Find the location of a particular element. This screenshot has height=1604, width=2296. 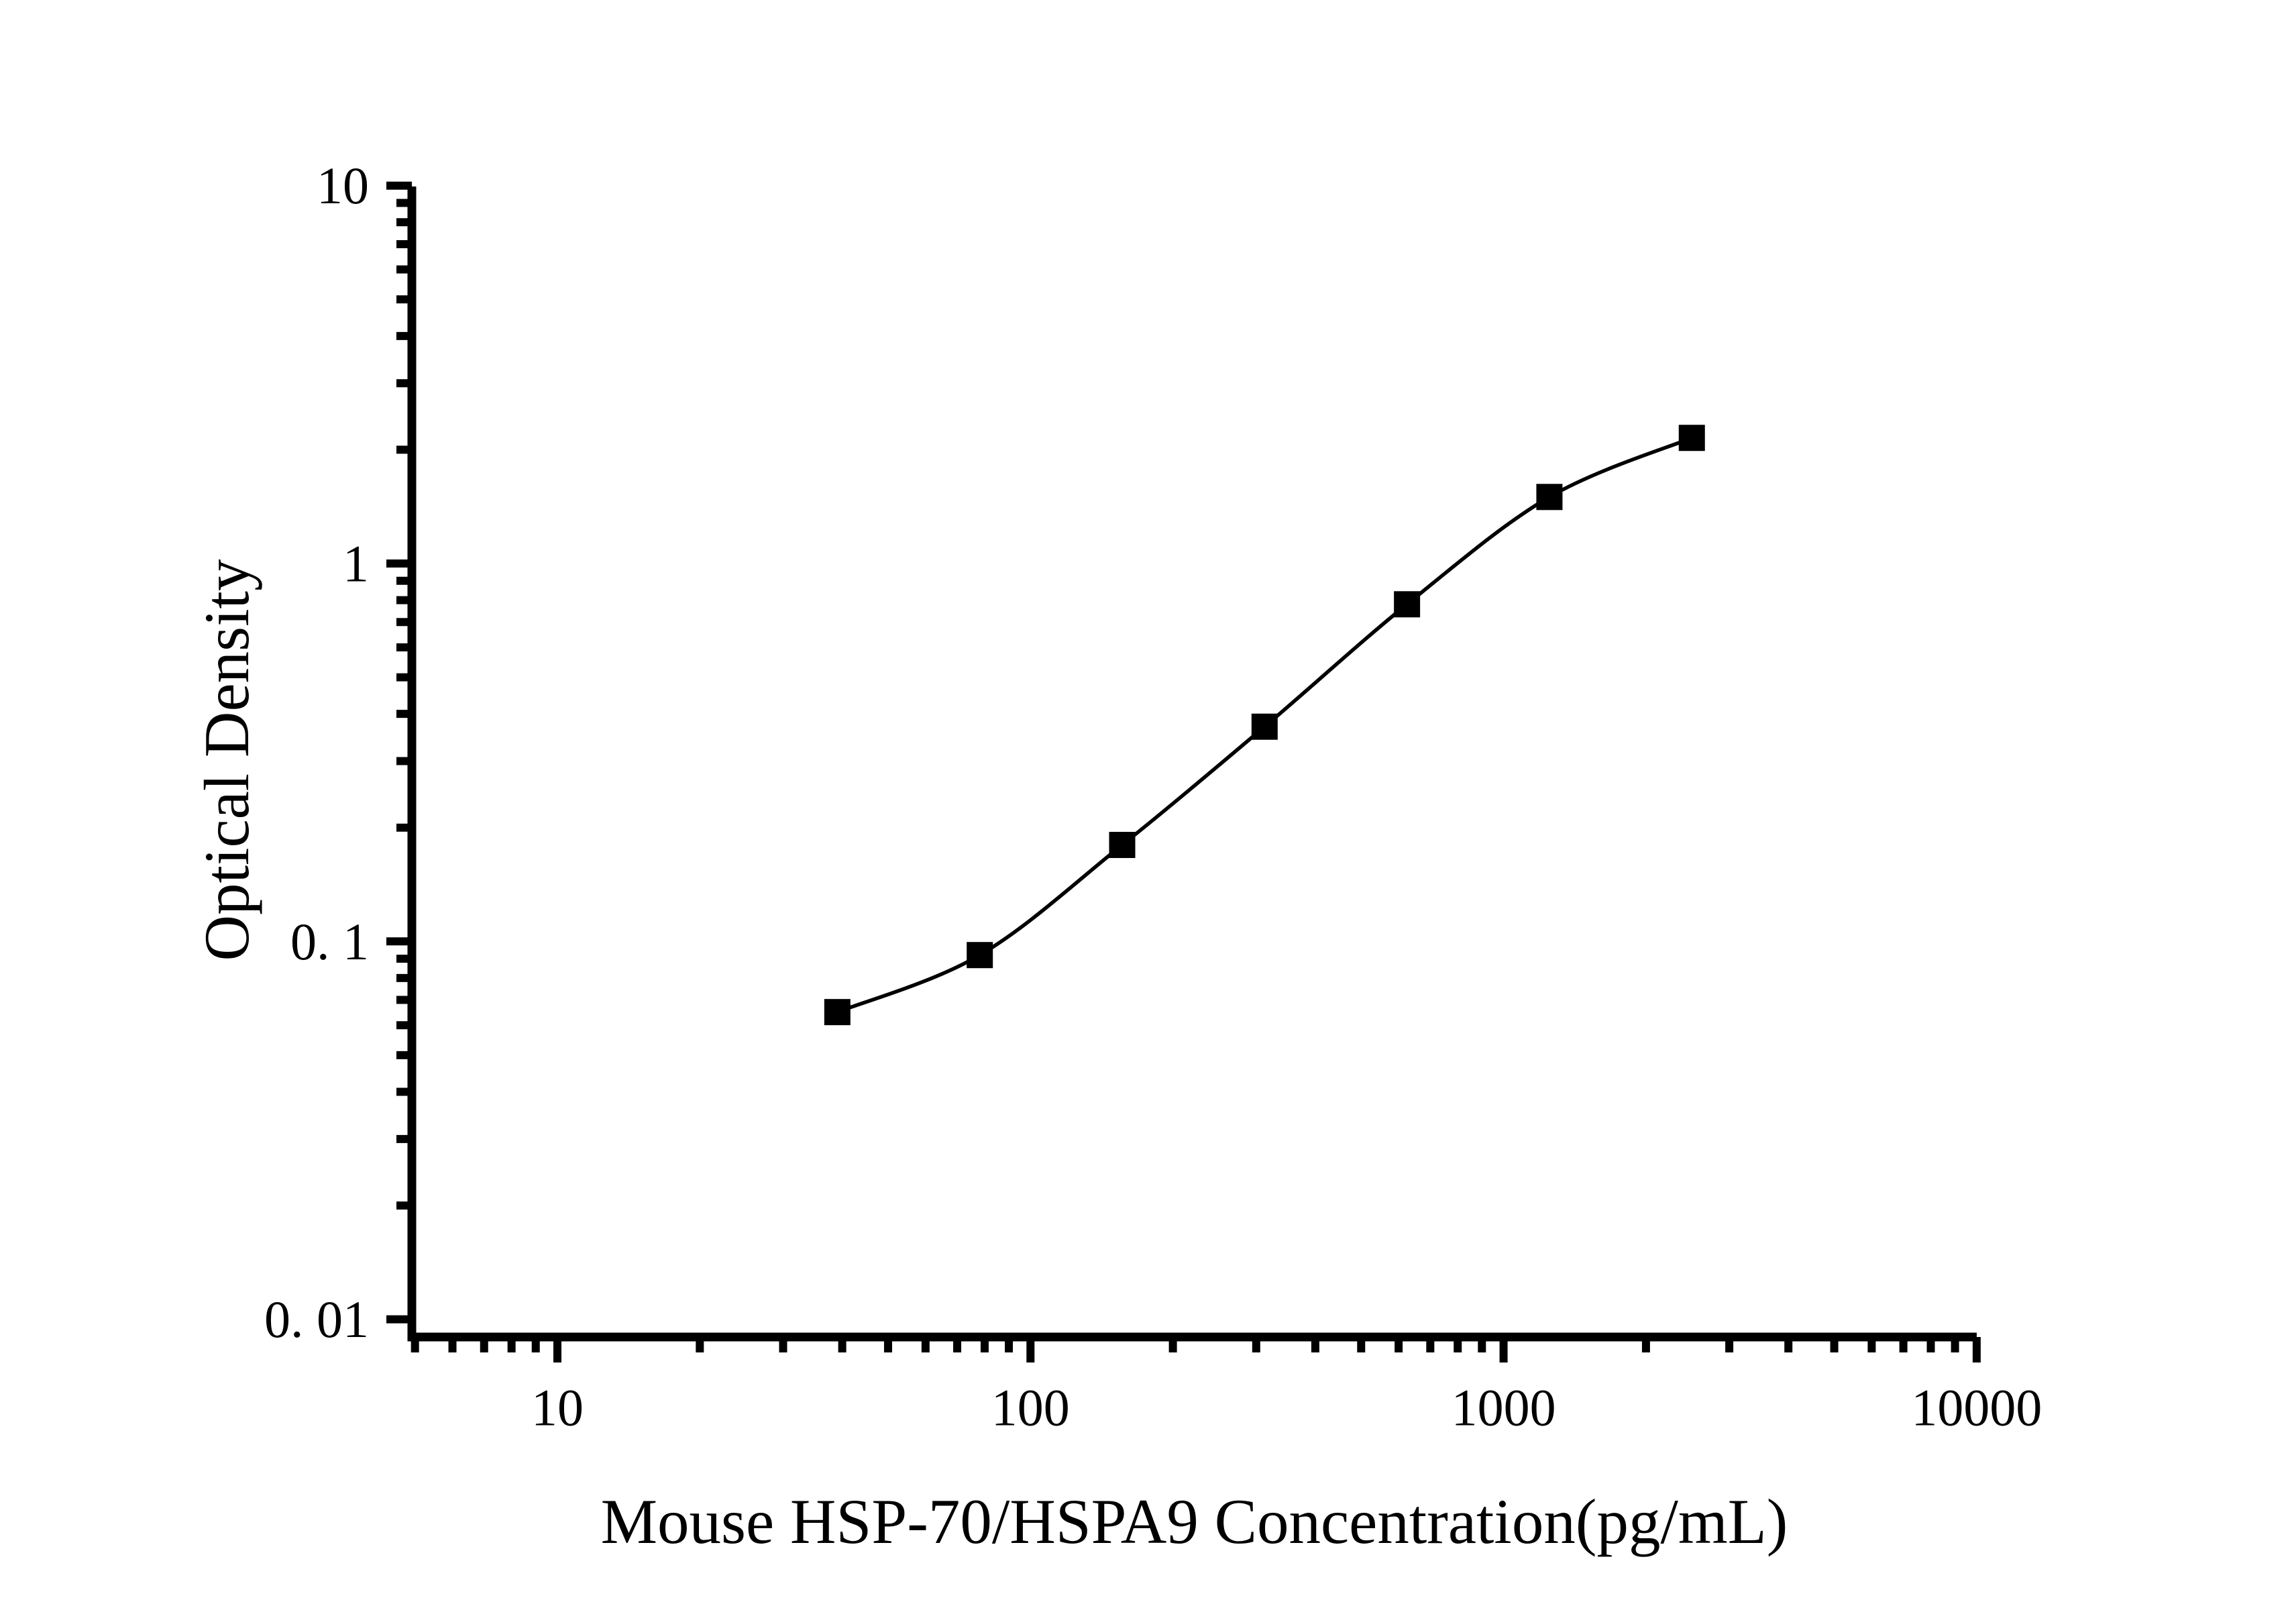

x-tick-label: 10 is located at coordinates (557, 1408).